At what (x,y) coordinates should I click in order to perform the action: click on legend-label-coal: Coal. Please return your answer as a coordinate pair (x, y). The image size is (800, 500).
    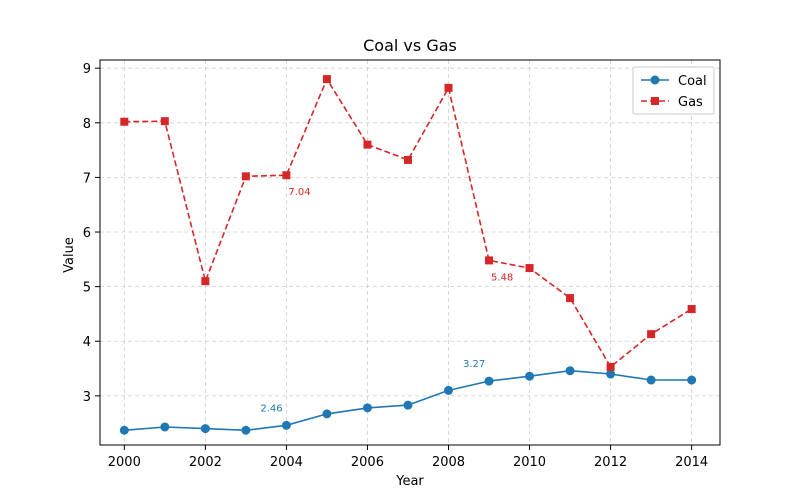
    Looking at the image, I should click on (692, 81).